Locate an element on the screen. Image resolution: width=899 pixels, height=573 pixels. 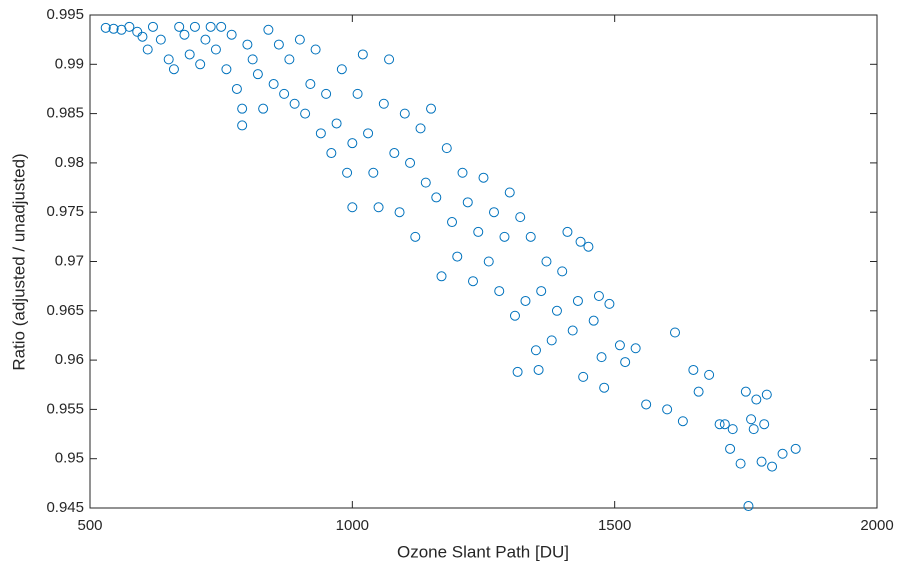
y-tick-label: 0.955 is located at coordinates (65, 408).